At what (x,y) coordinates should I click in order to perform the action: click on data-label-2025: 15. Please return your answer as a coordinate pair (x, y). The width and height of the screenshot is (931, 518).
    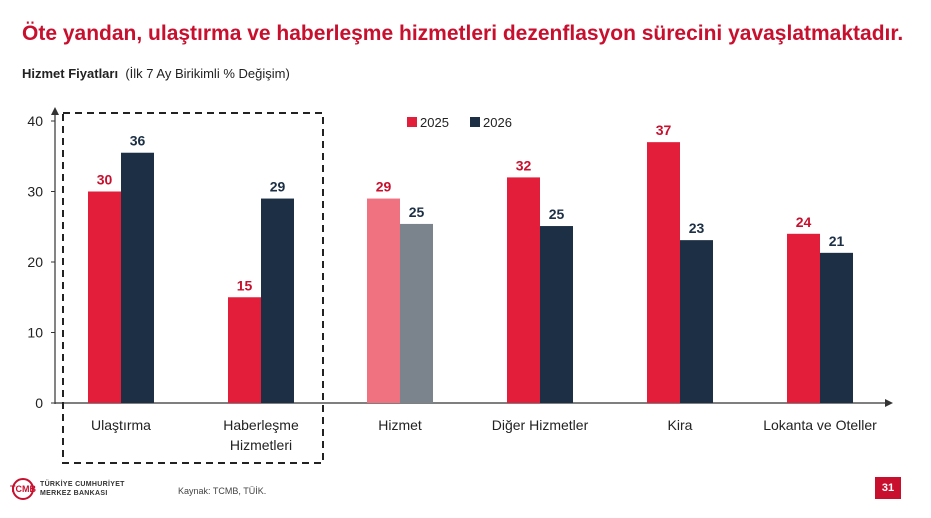
    Looking at the image, I should click on (245, 285).